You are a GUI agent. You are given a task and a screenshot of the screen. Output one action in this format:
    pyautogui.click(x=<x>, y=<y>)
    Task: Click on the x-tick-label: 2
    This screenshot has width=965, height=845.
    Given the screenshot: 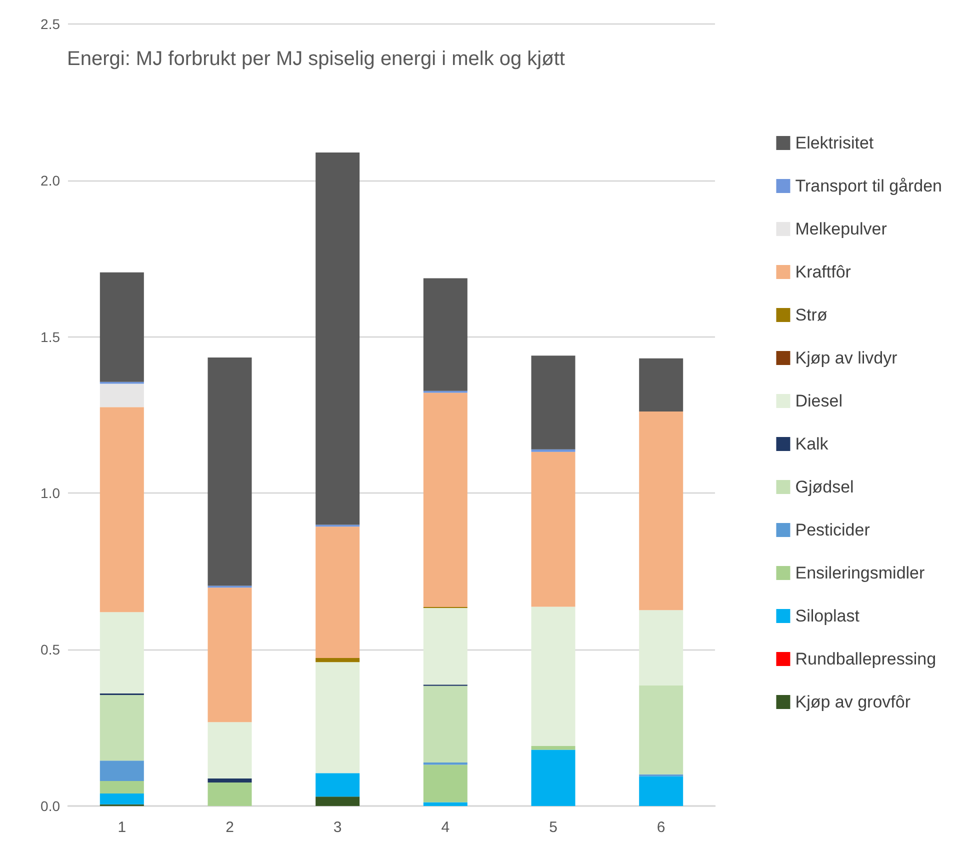 What is the action you would take?
    pyautogui.click(x=230, y=827)
    